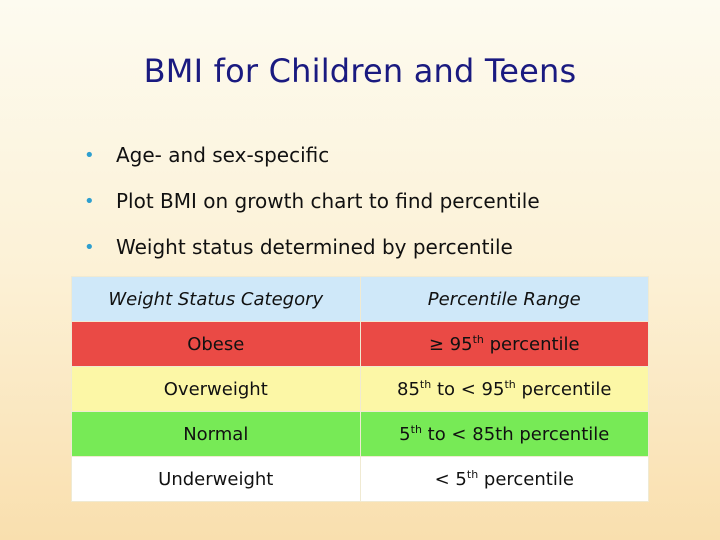 This screenshot has width=720, height=540. What do you see at coordinates (216, 479) in the screenshot?
I see `category-cell: Underweight` at bounding box center [216, 479].